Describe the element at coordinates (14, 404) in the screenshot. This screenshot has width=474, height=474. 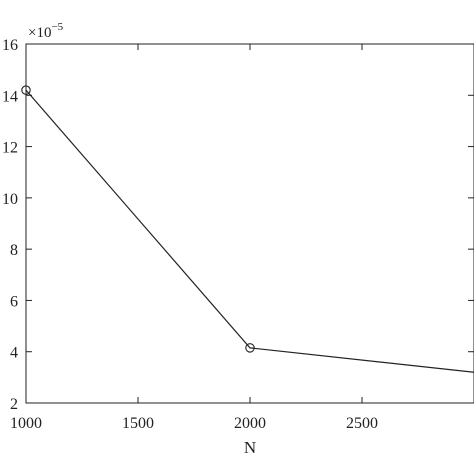
I see `y-tick-label: 2` at that location.